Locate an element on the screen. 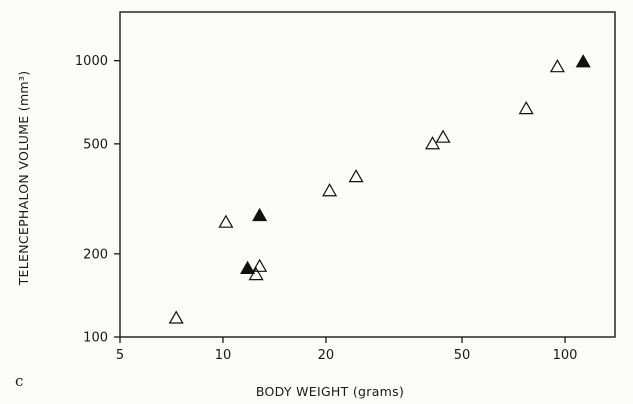 The image size is (633, 404). y-axis: 100 200 500 1000 is located at coordinates (97, 200).